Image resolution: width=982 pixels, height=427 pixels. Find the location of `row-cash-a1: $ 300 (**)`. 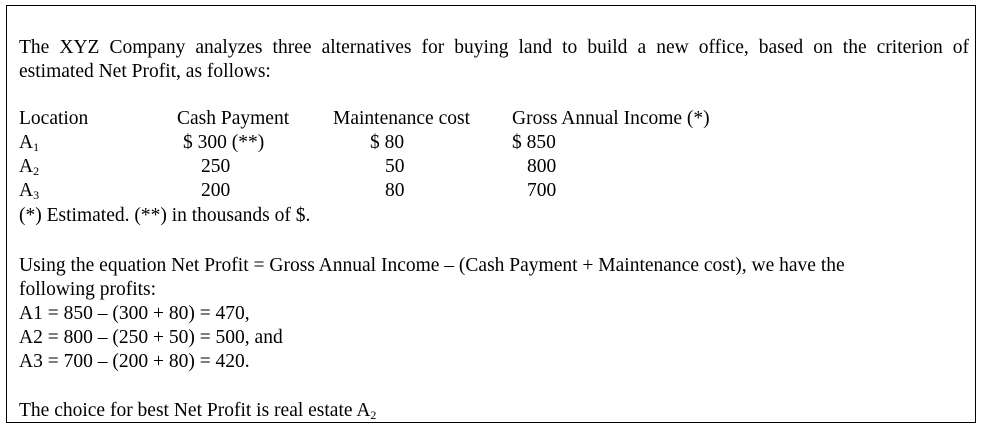

row-cash-a1: $ 300 (**) is located at coordinates (224, 142).